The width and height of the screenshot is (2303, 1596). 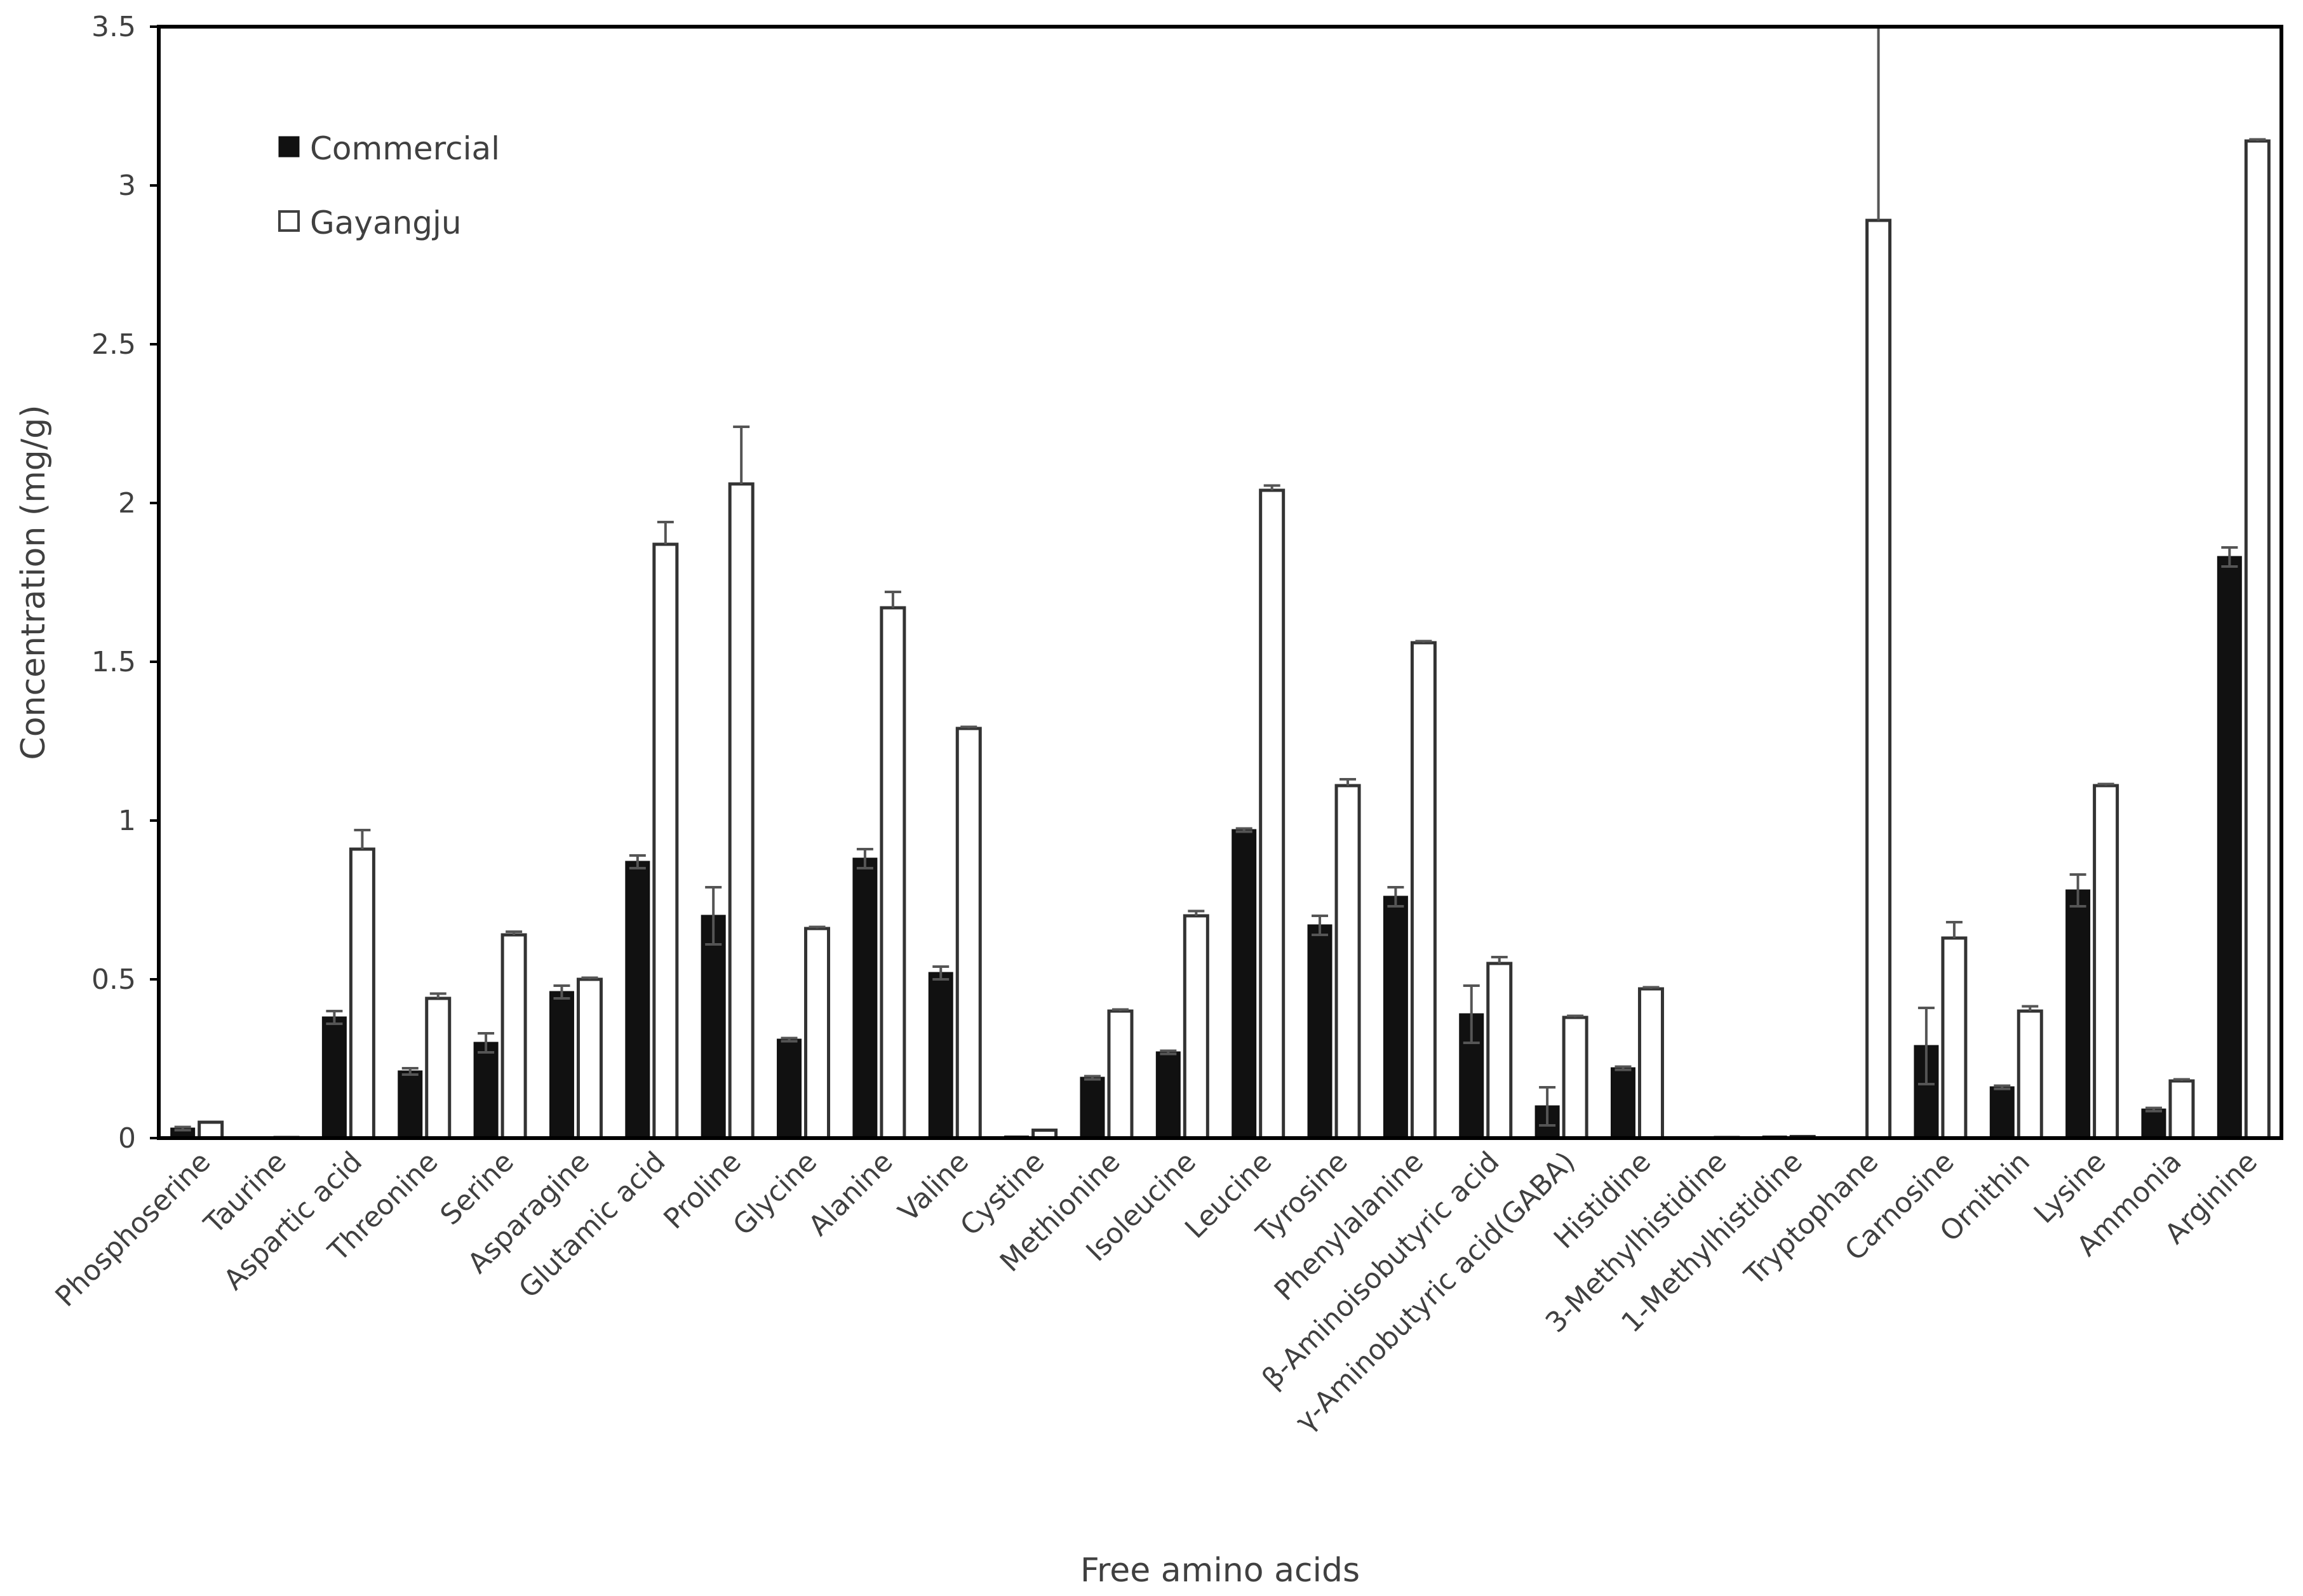 What do you see at coordinates (127, 821) in the screenshot?
I see `y-tick-label: 1` at bounding box center [127, 821].